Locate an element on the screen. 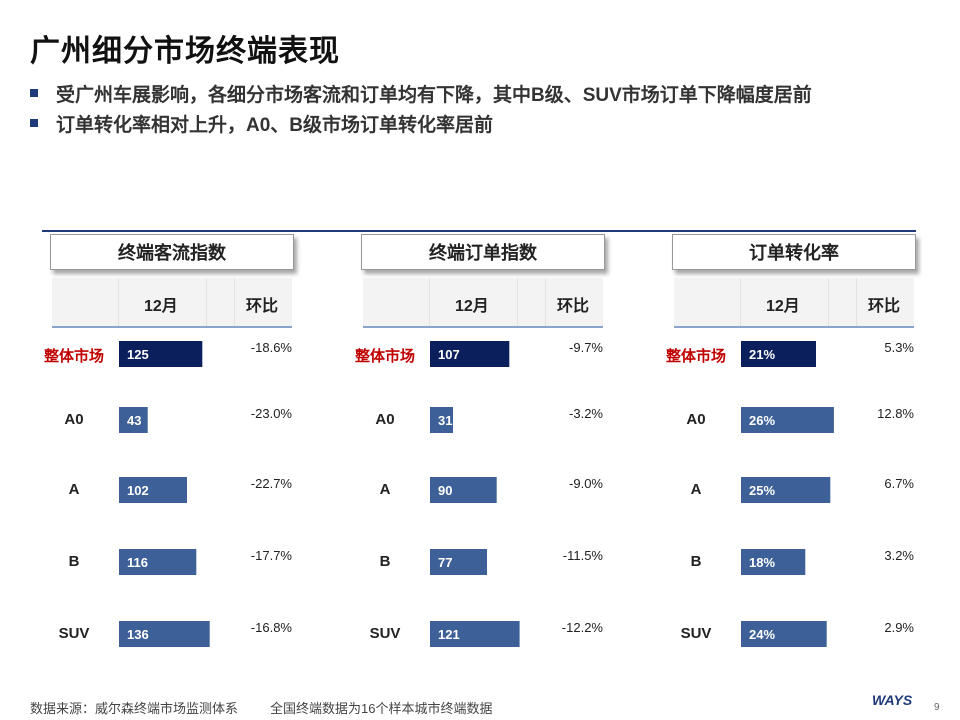 The image size is (960, 720). chart-title: 终端客流指数 is located at coordinates (172, 252).